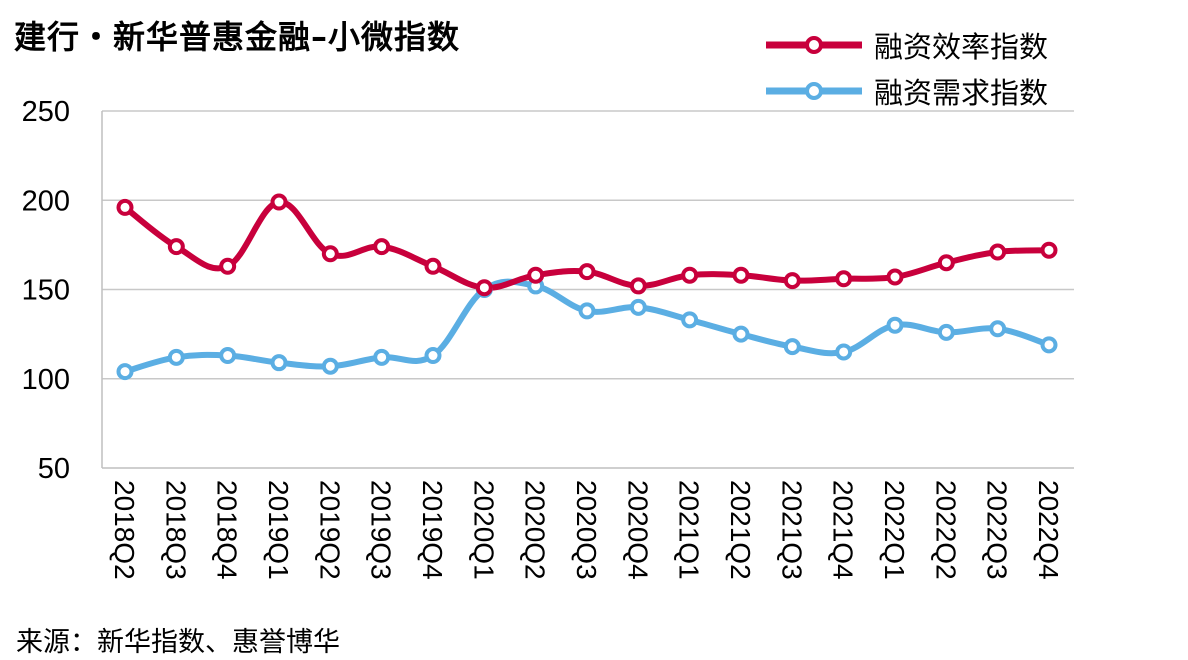 This screenshot has height=660, width=1188. Describe the element at coordinates (587, 311) in the screenshot. I see `point-1-2020Q3` at that location.